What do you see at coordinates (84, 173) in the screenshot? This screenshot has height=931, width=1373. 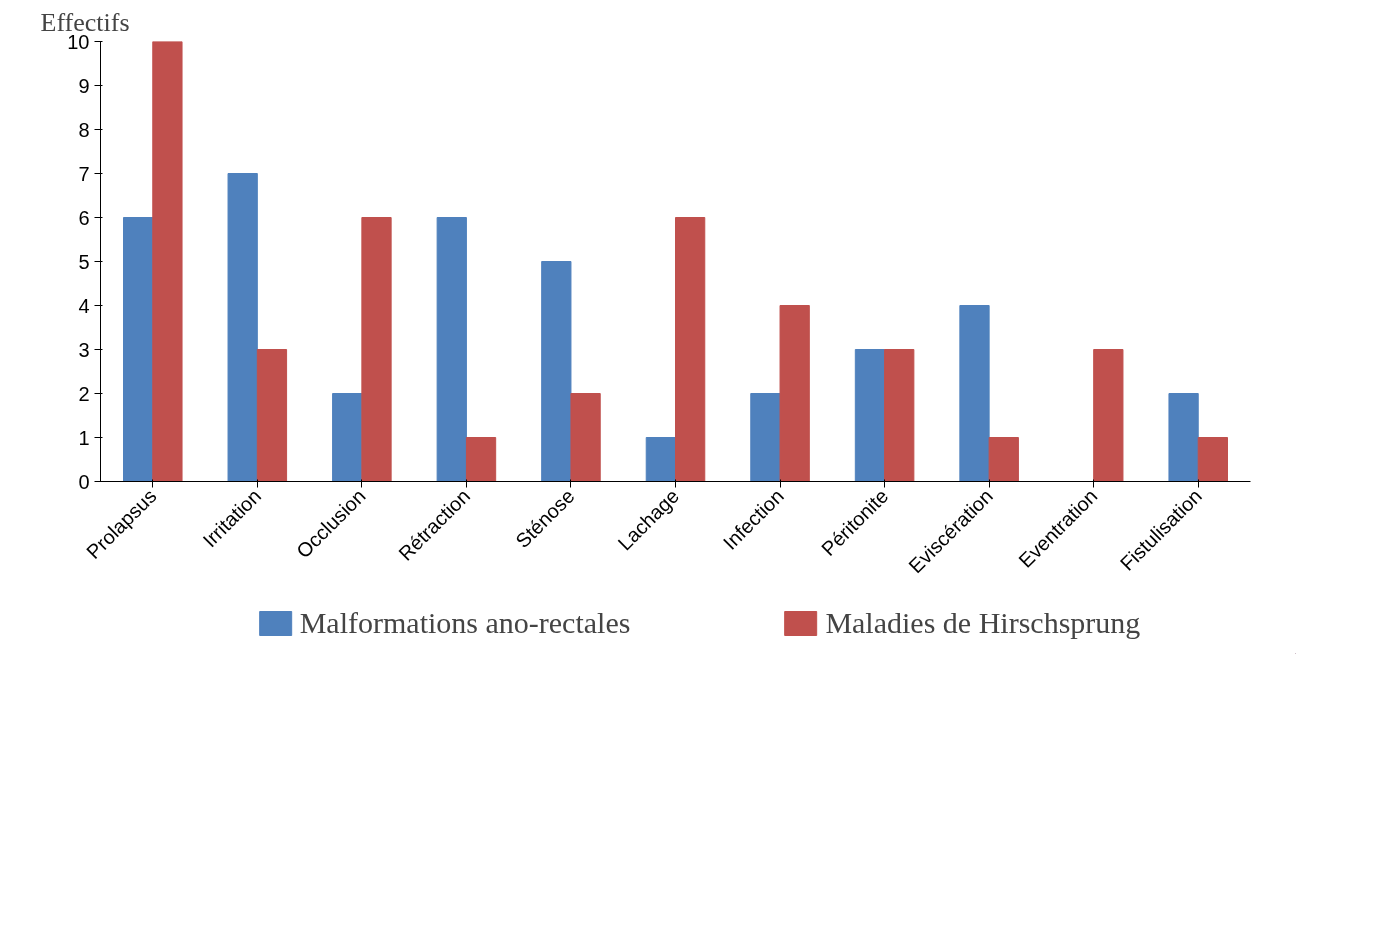 I see `y-tick-label: 7` at bounding box center [84, 173].